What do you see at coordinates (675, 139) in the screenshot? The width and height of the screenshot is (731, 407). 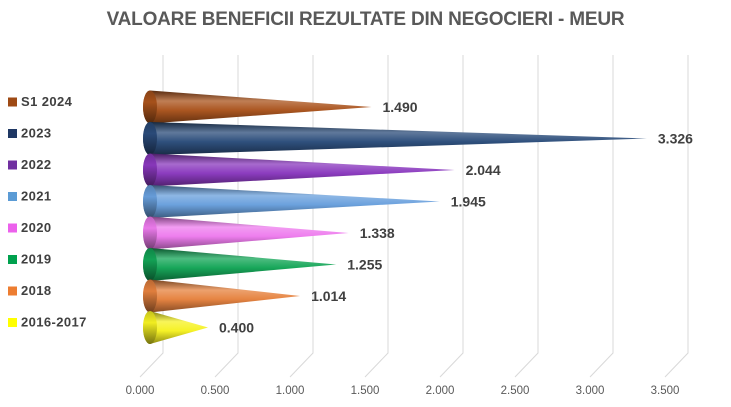 I see `data-label: 3.326` at bounding box center [675, 139].